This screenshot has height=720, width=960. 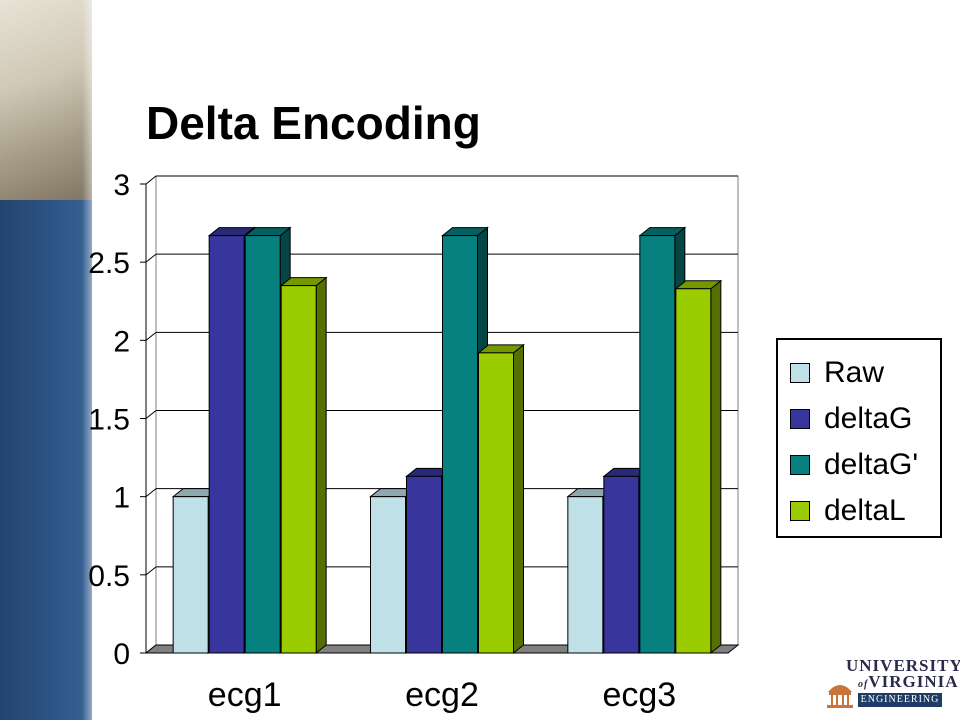 What do you see at coordinates (313, 123) in the screenshot?
I see `slide-title: Delta Encoding` at bounding box center [313, 123].